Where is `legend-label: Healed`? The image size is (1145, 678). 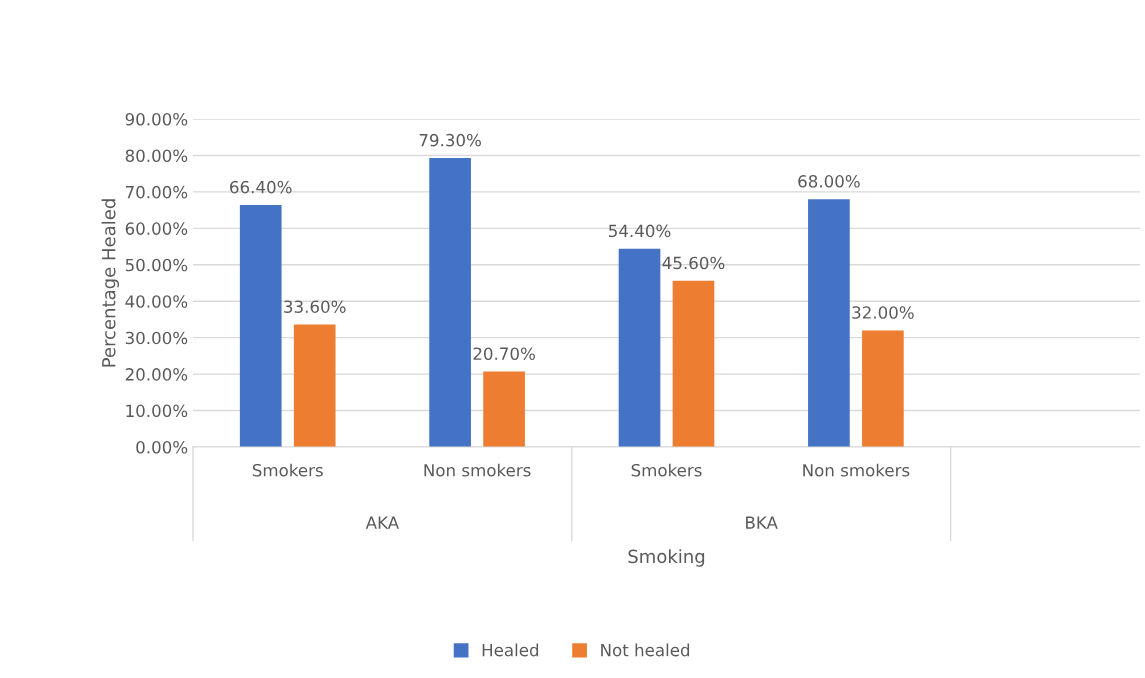
legend-label: Healed is located at coordinates (510, 650).